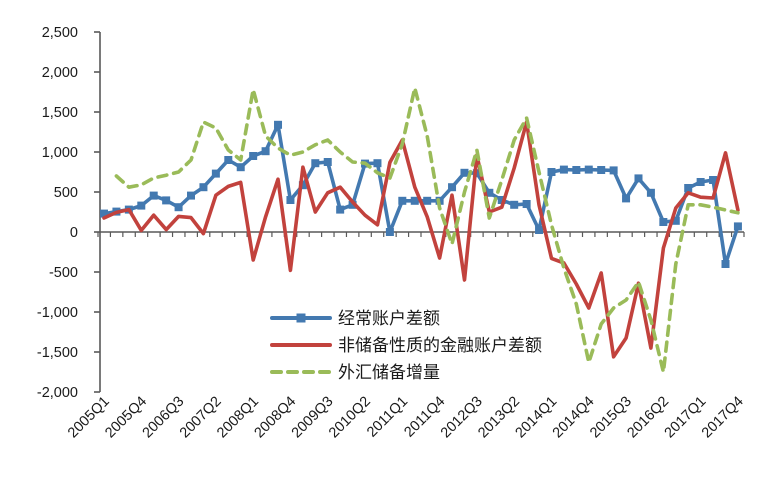 This screenshot has width=770, height=497. I want to click on legend-label-2: 外汇储备增量, so click(389, 372).